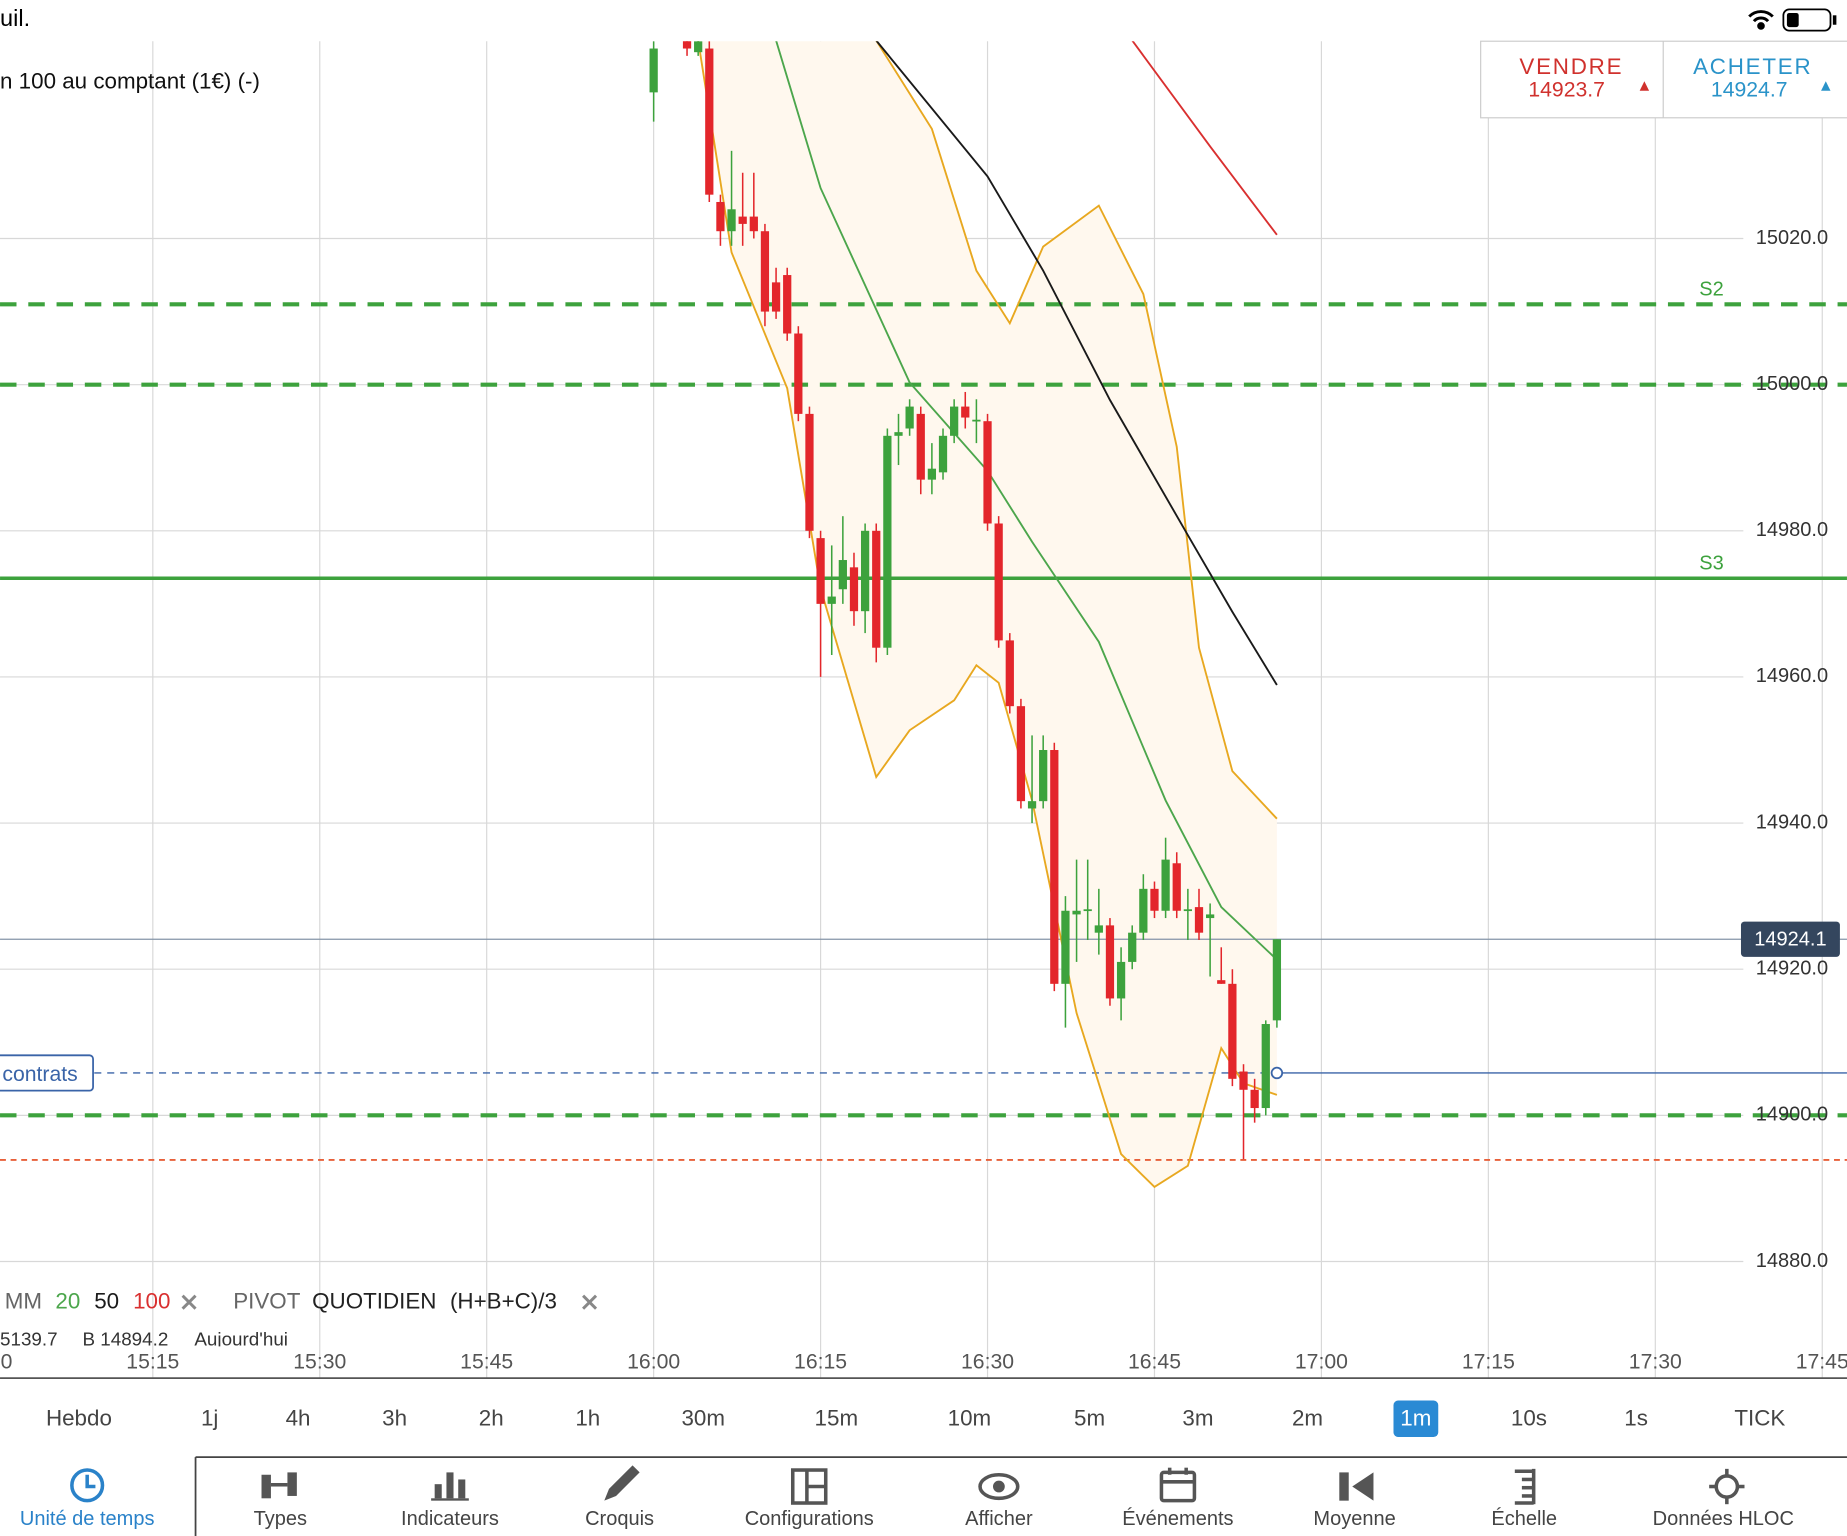 The image size is (1847, 1536). Describe the element at coordinates (1826, 86) in the screenshot. I see `buy-arrow` at that location.